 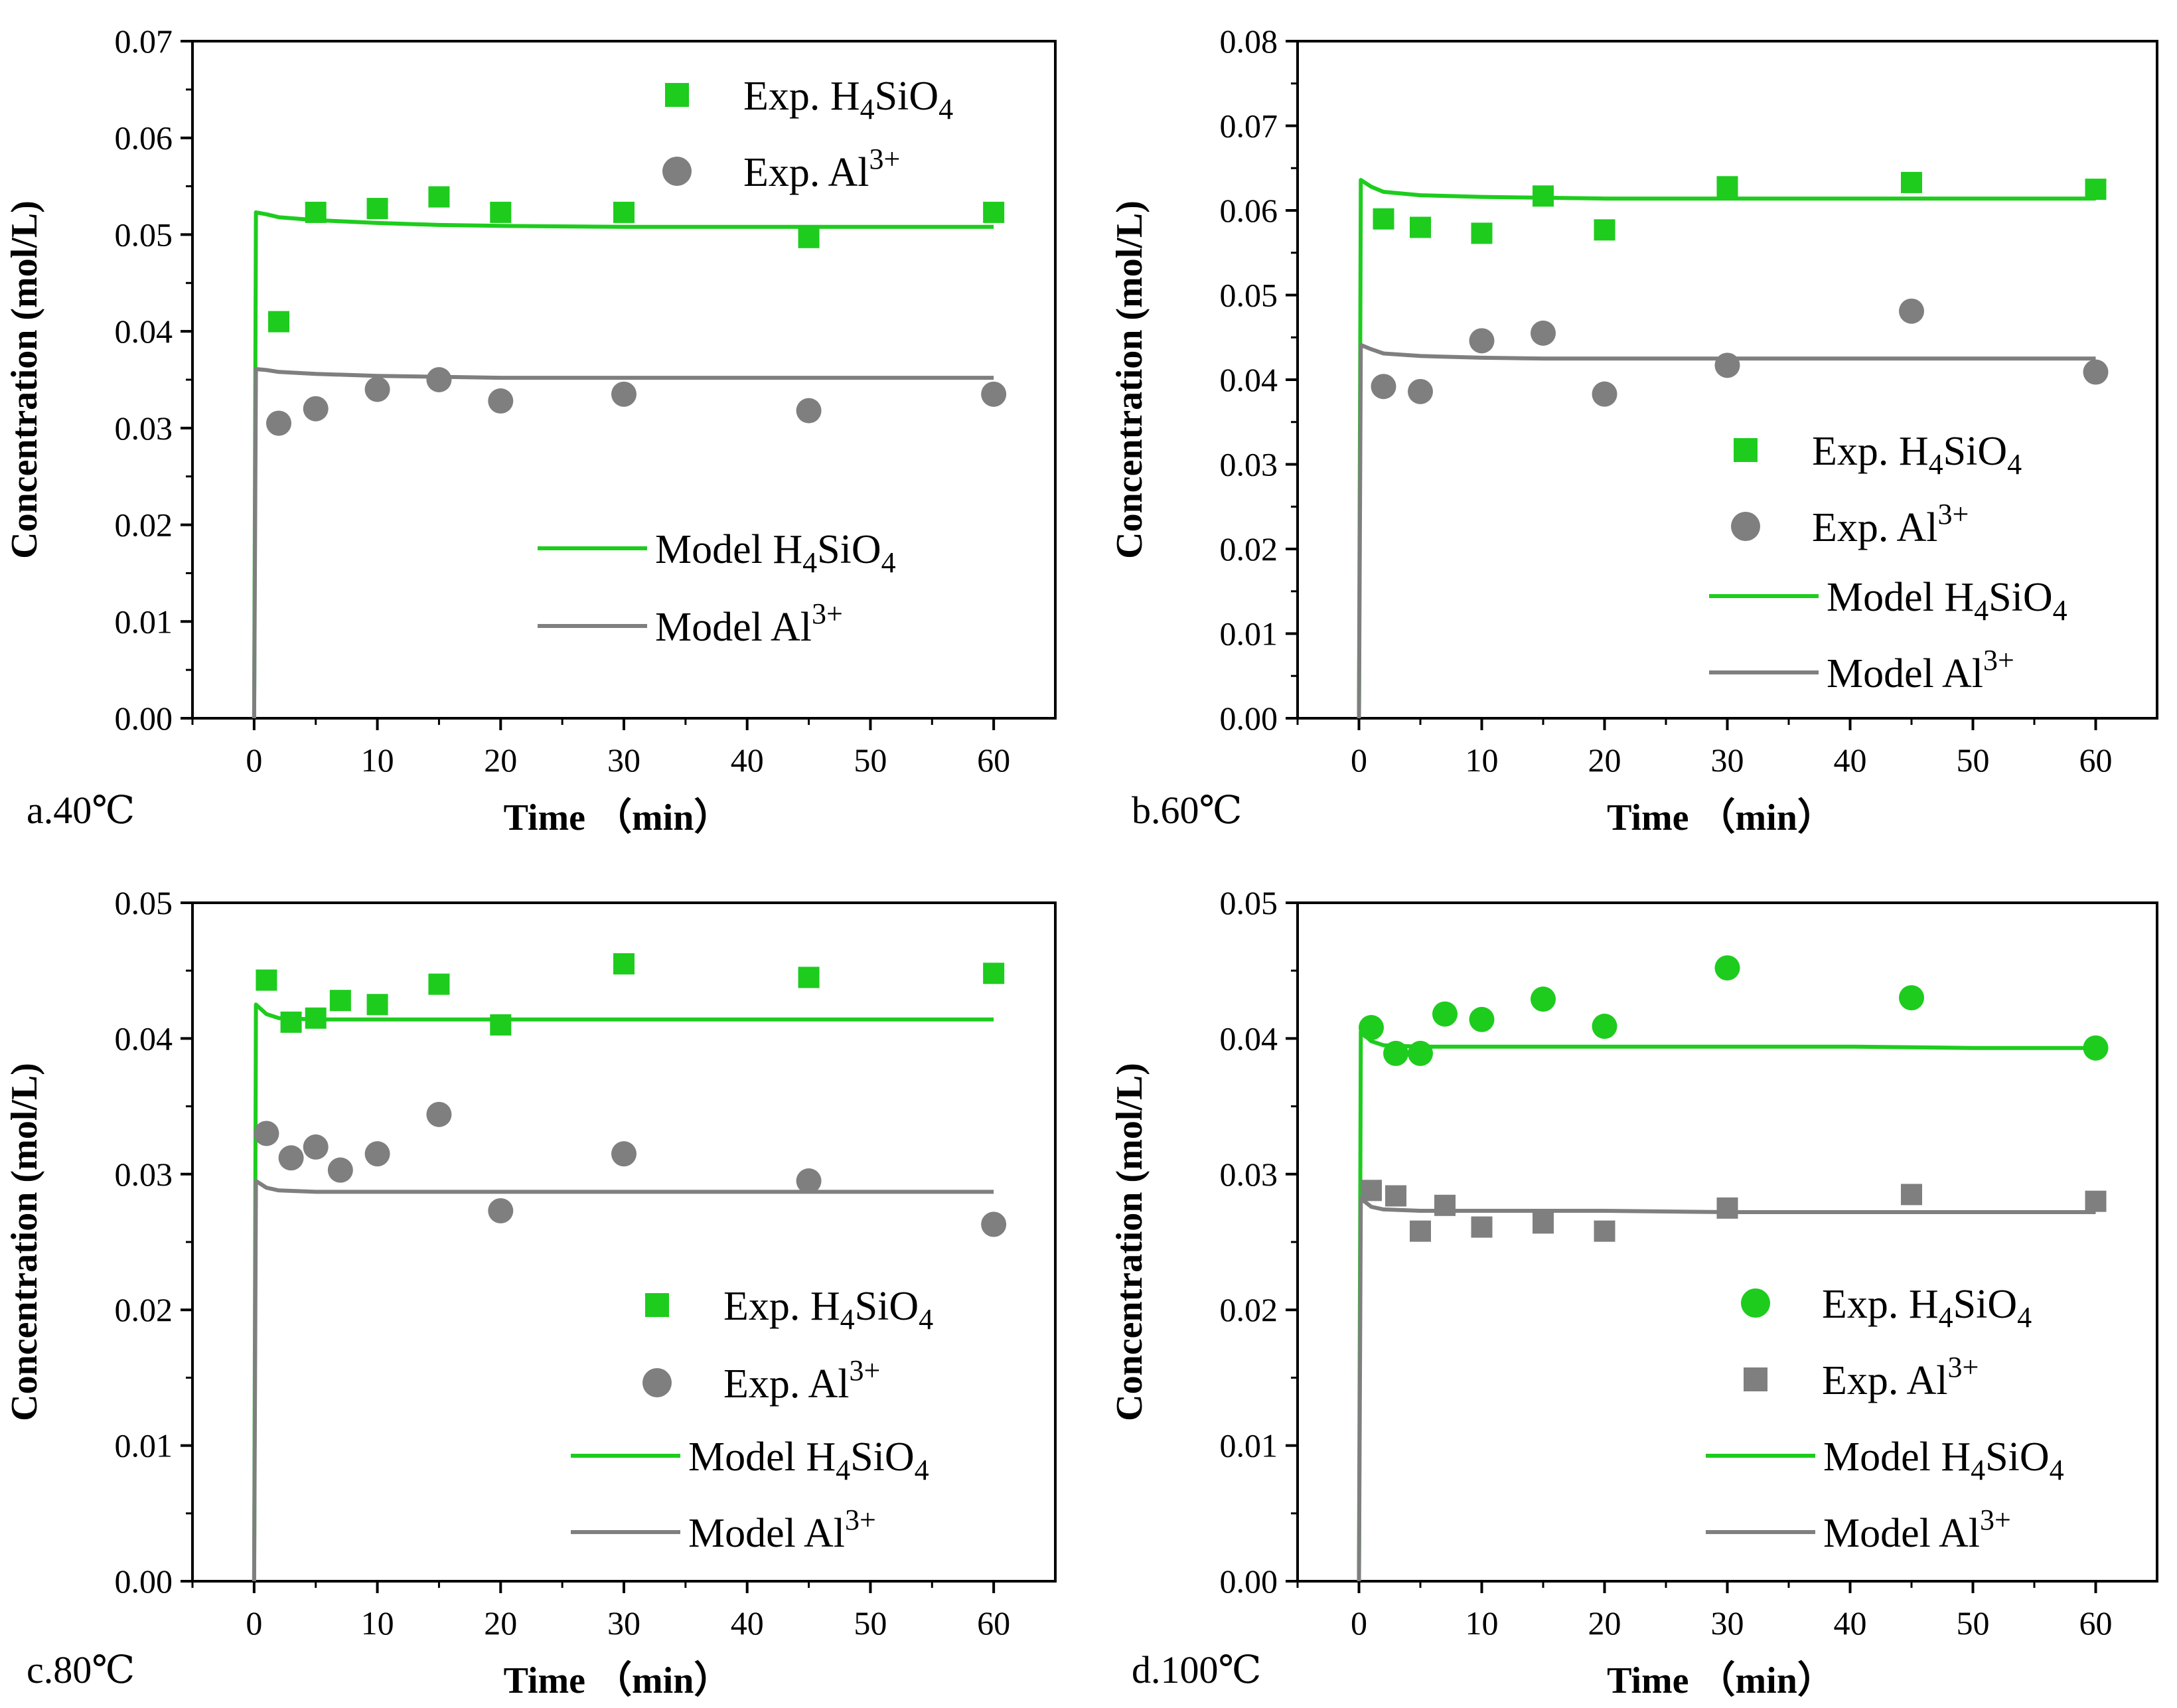 I want to click on panel-b-xtick-label: 40, so click(x=1850, y=760).